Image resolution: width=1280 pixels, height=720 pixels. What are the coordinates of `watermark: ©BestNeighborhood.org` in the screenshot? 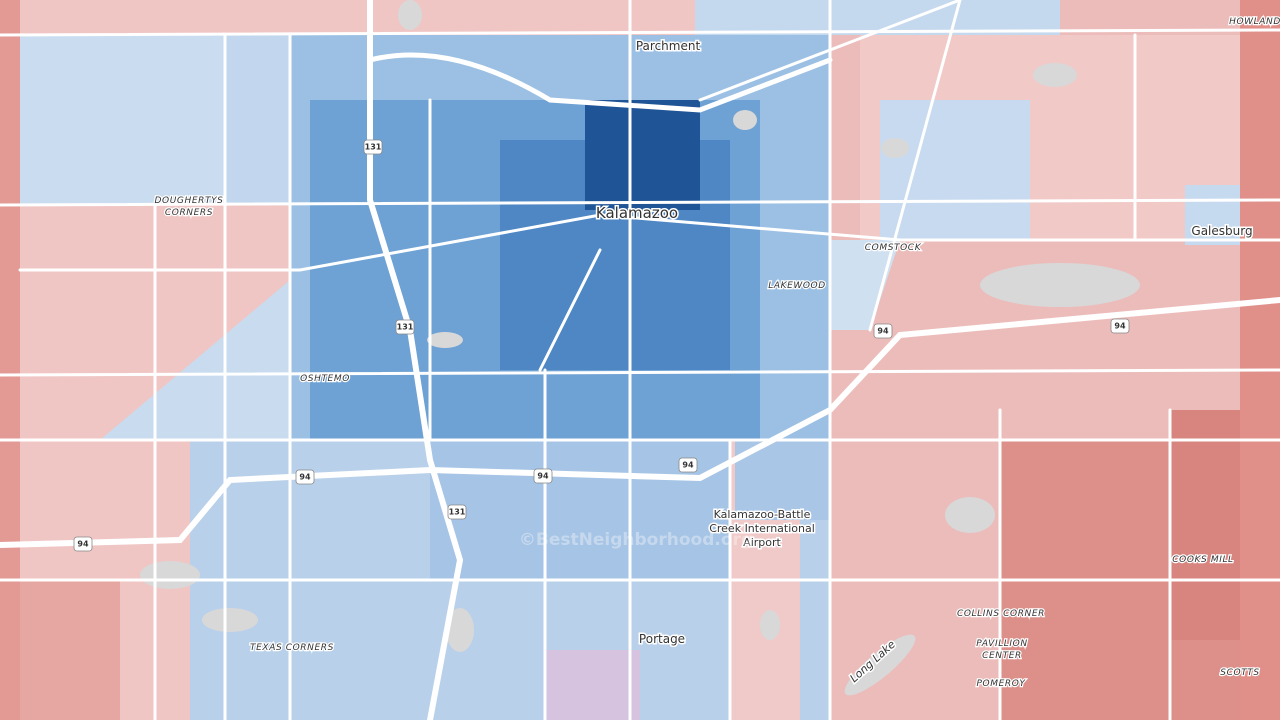 It's located at (636, 540).